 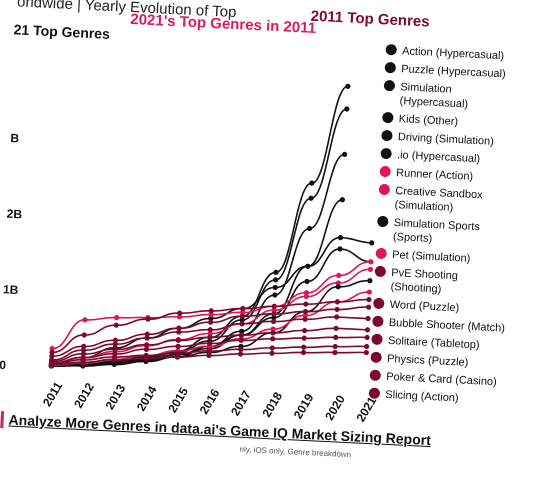 I want to click on legend-entry-label: Driving (Simulation), so click(x=446, y=139).